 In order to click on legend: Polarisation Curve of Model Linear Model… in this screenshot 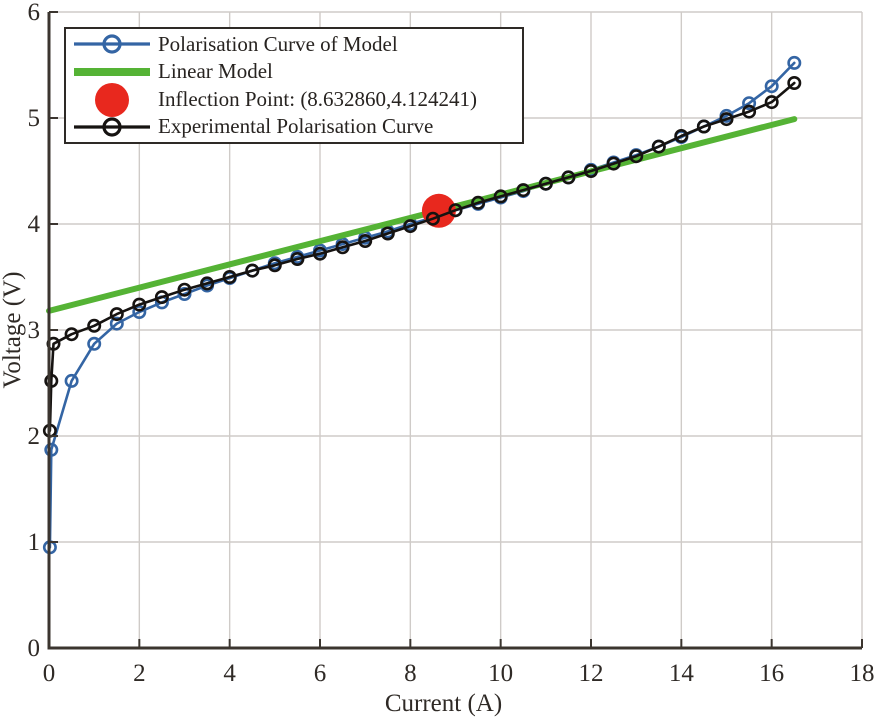, I will do `click(294, 85)`.